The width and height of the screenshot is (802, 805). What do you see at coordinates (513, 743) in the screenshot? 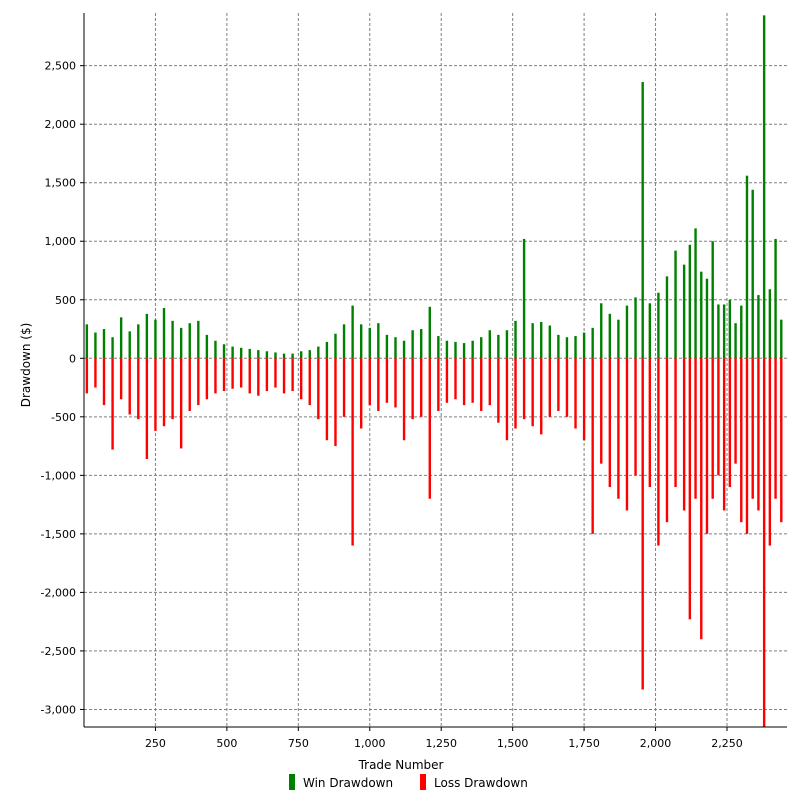
I see `x-tick-label: 1,500` at bounding box center [513, 743].